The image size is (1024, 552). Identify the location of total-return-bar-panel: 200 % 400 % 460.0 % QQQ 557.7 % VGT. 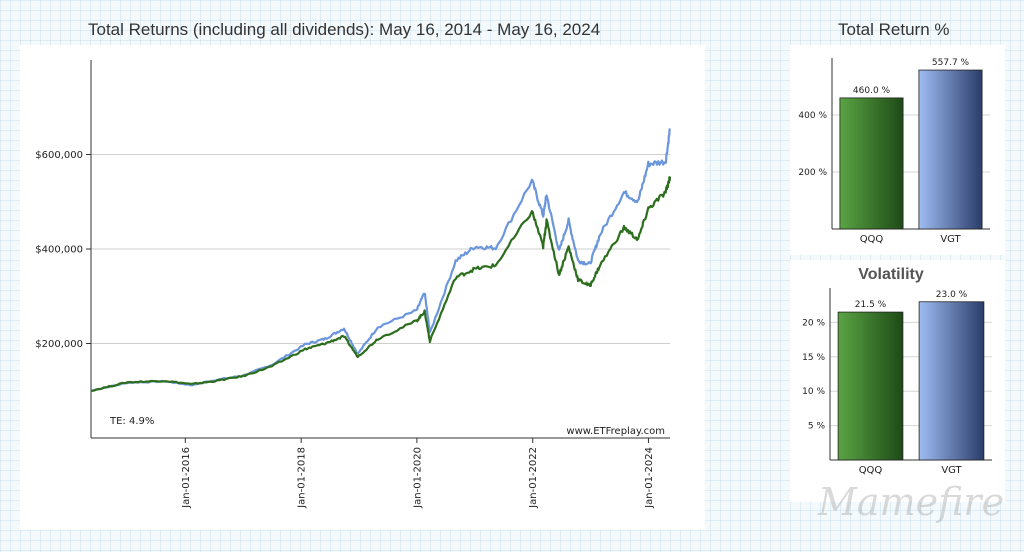
(897, 150).